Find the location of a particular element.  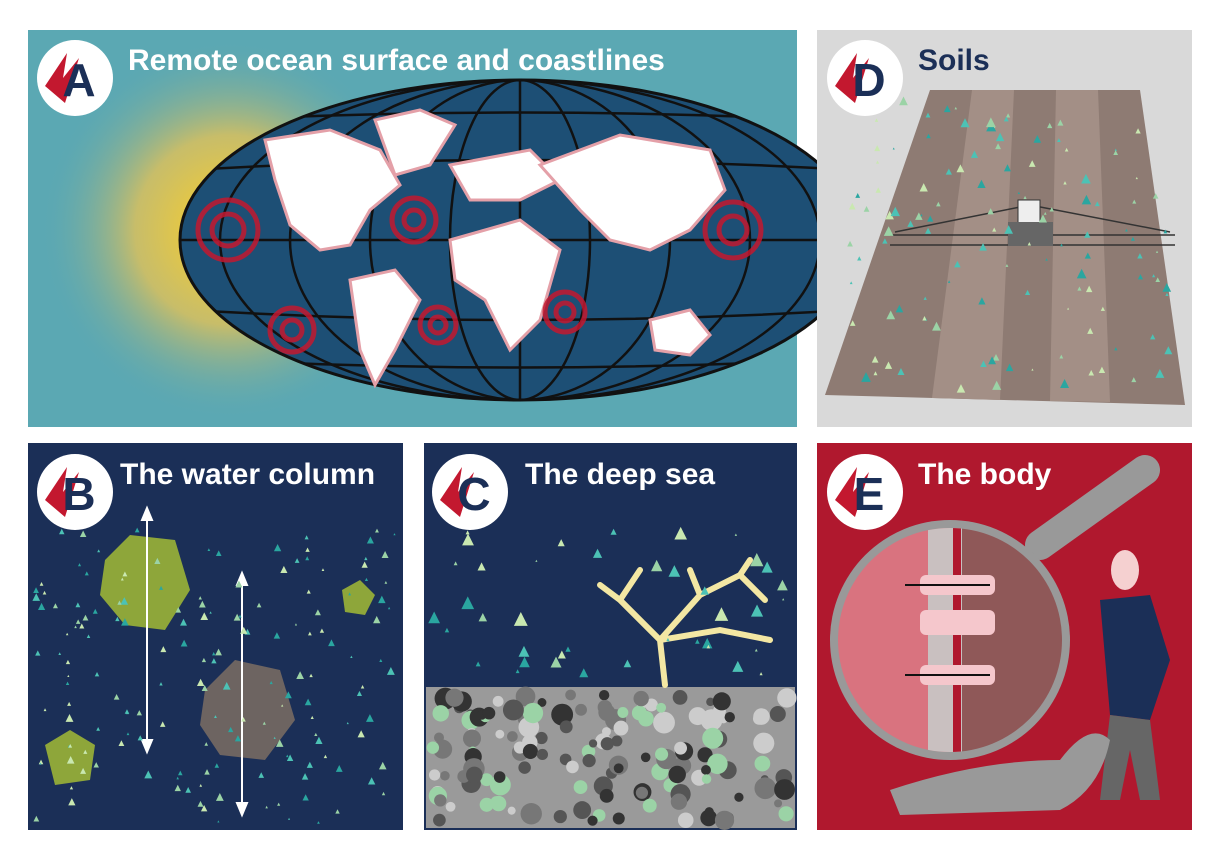

aggregate is located at coordinates (358, 597).